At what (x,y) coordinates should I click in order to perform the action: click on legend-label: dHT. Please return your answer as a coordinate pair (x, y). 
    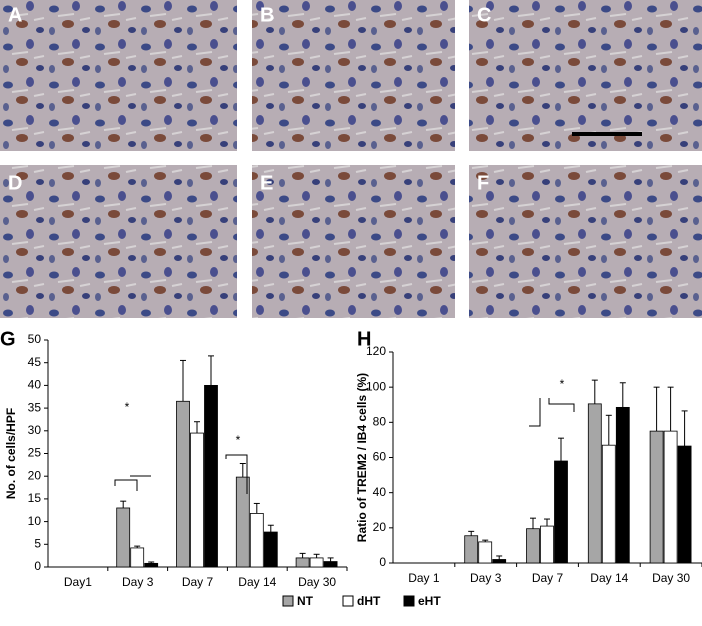
    Looking at the image, I should click on (369, 601).